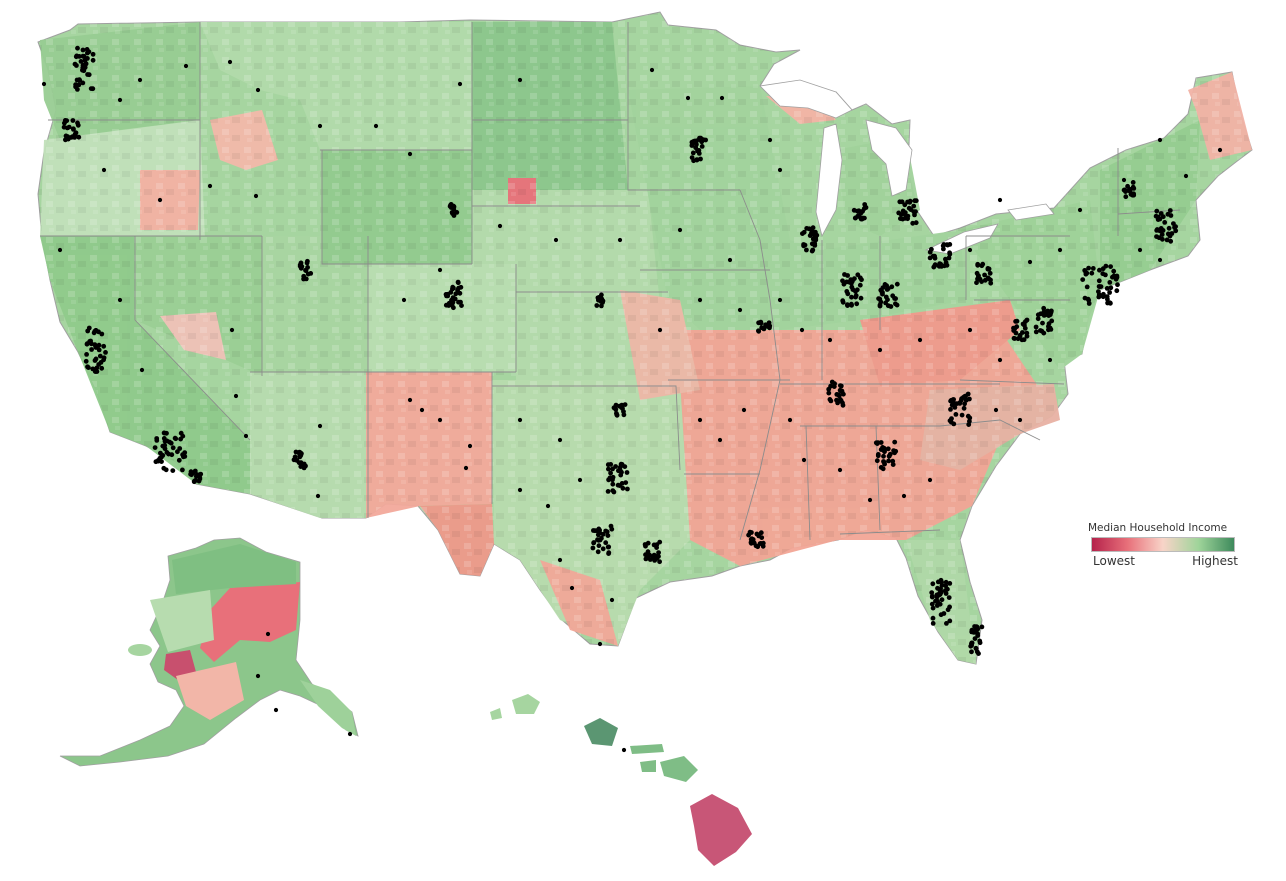 This screenshot has width=1286, height=881. What do you see at coordinates (526, 704) in the screenshot?
I see `hawaii-kauai` at bounding box center [526, 704].